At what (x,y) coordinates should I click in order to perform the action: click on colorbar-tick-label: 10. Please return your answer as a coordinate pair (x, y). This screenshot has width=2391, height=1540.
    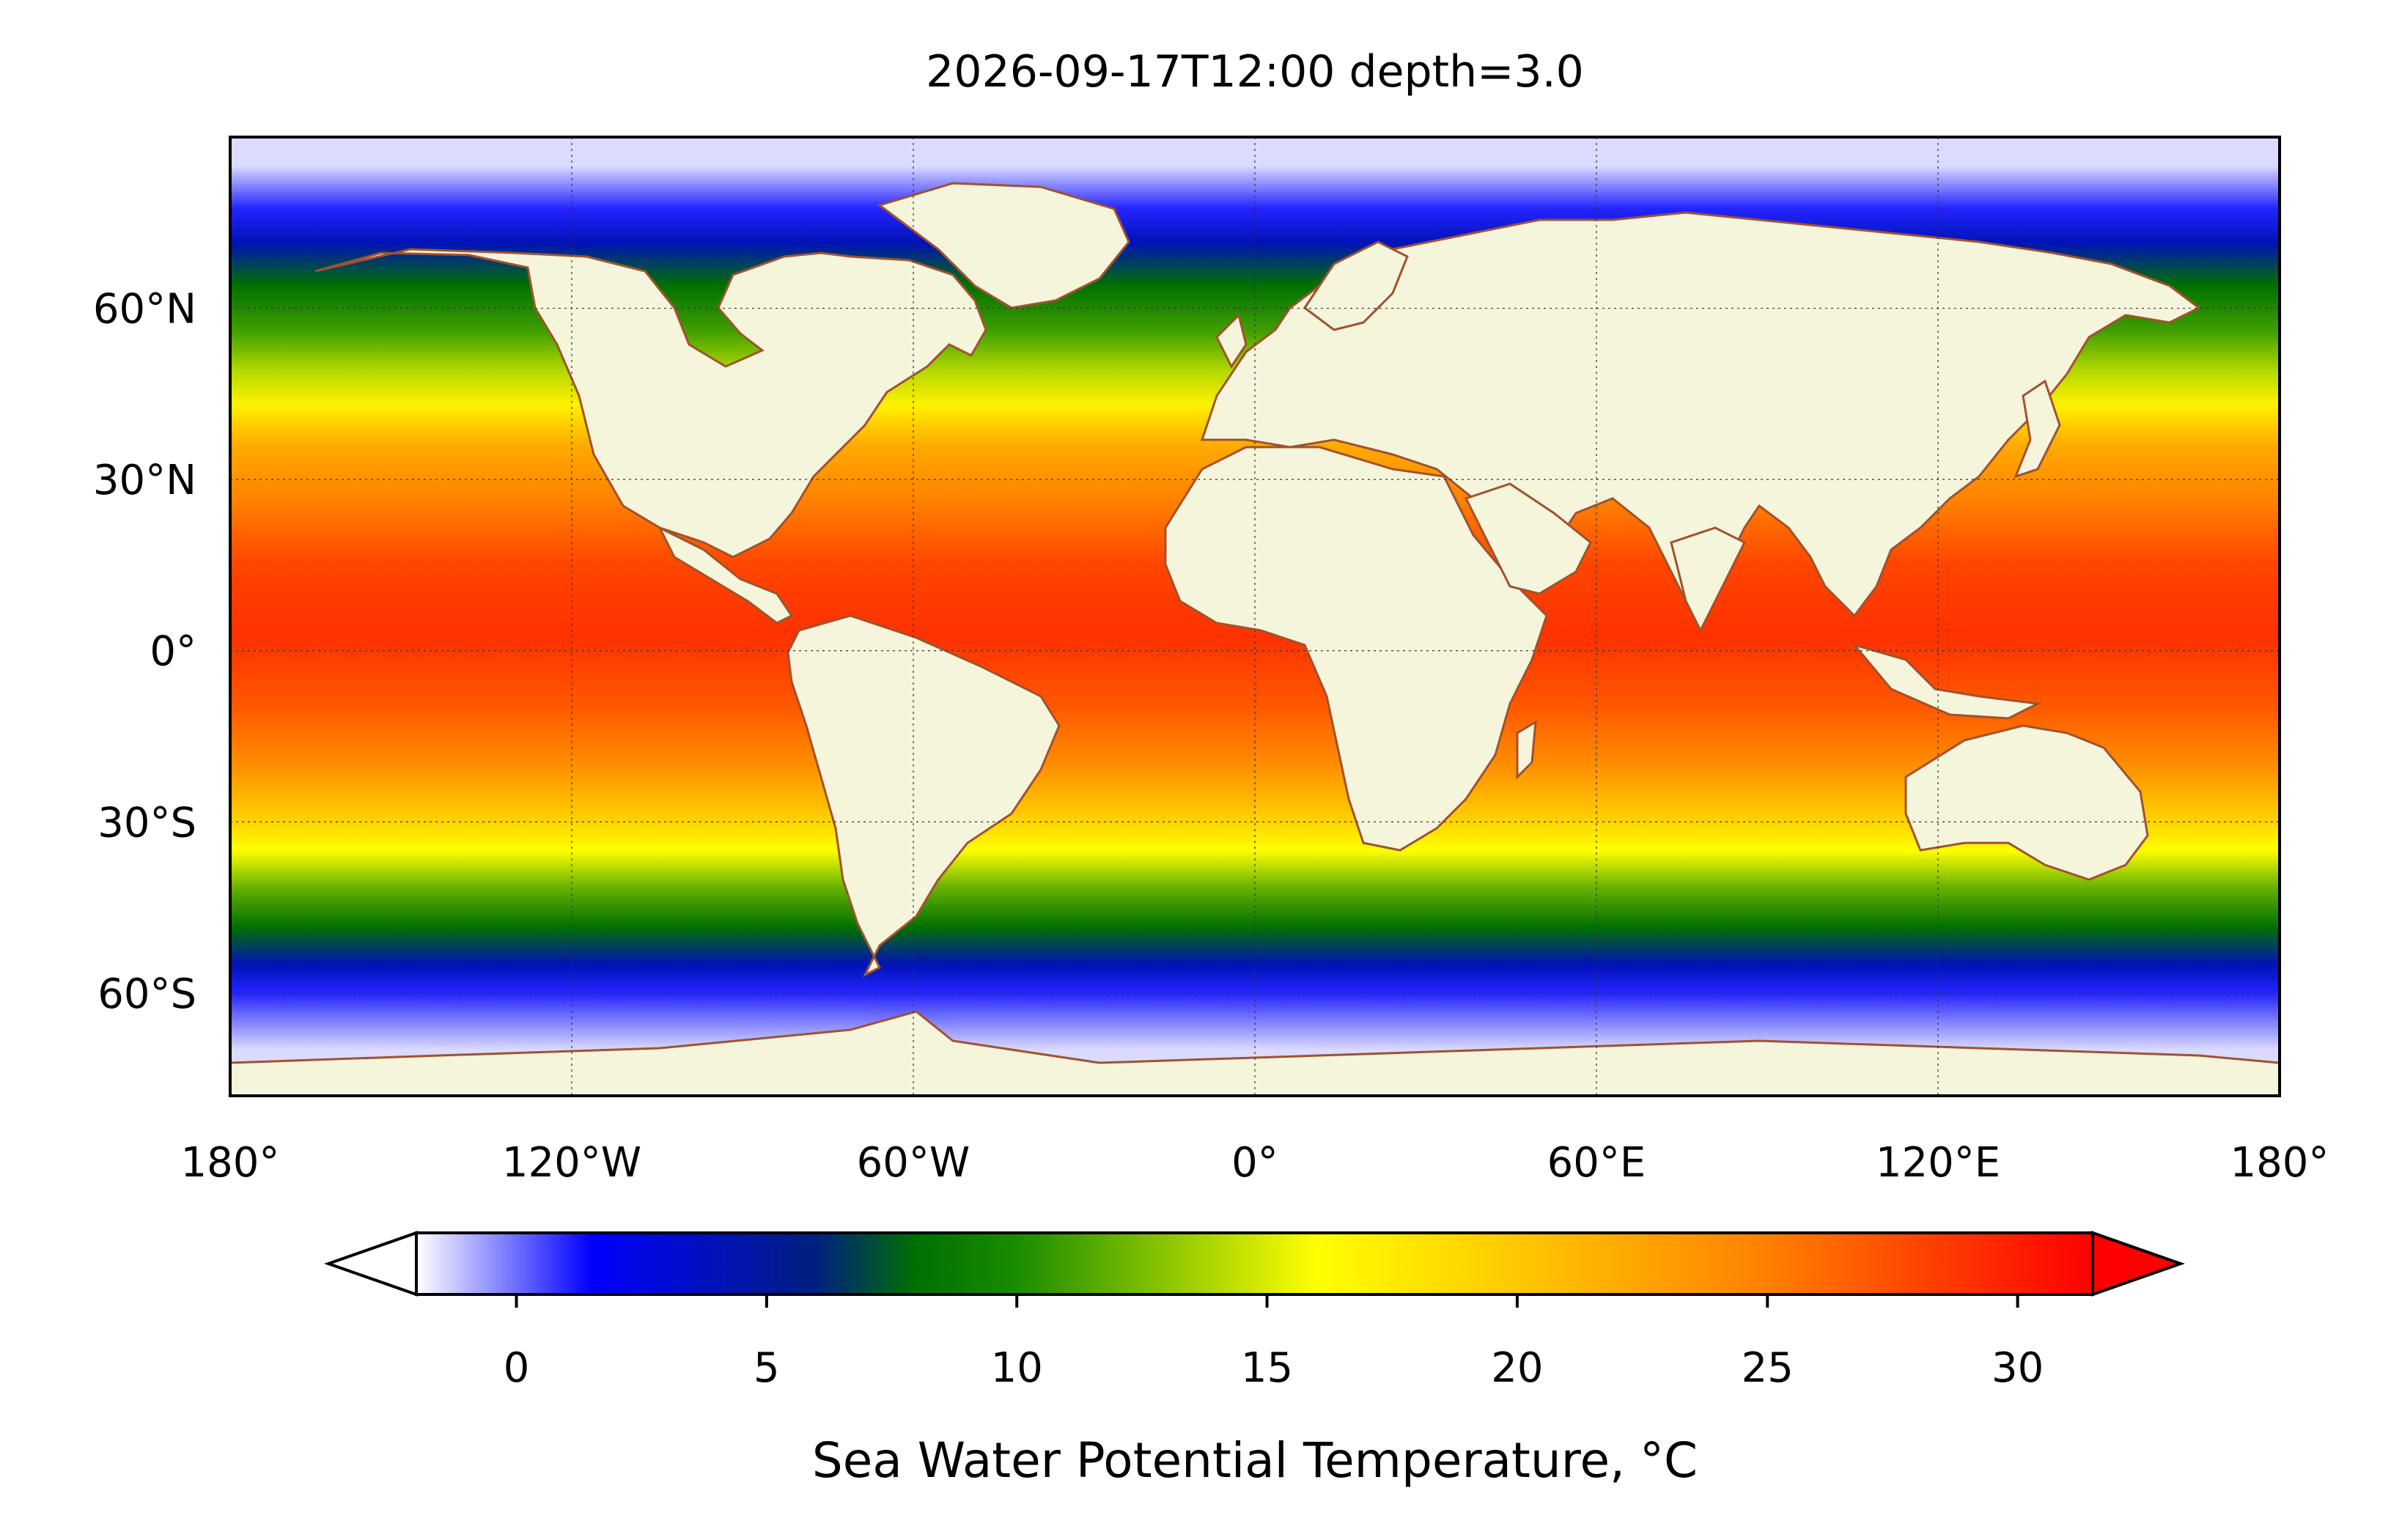
    Looking at the image, I should click on (1017, 1368).